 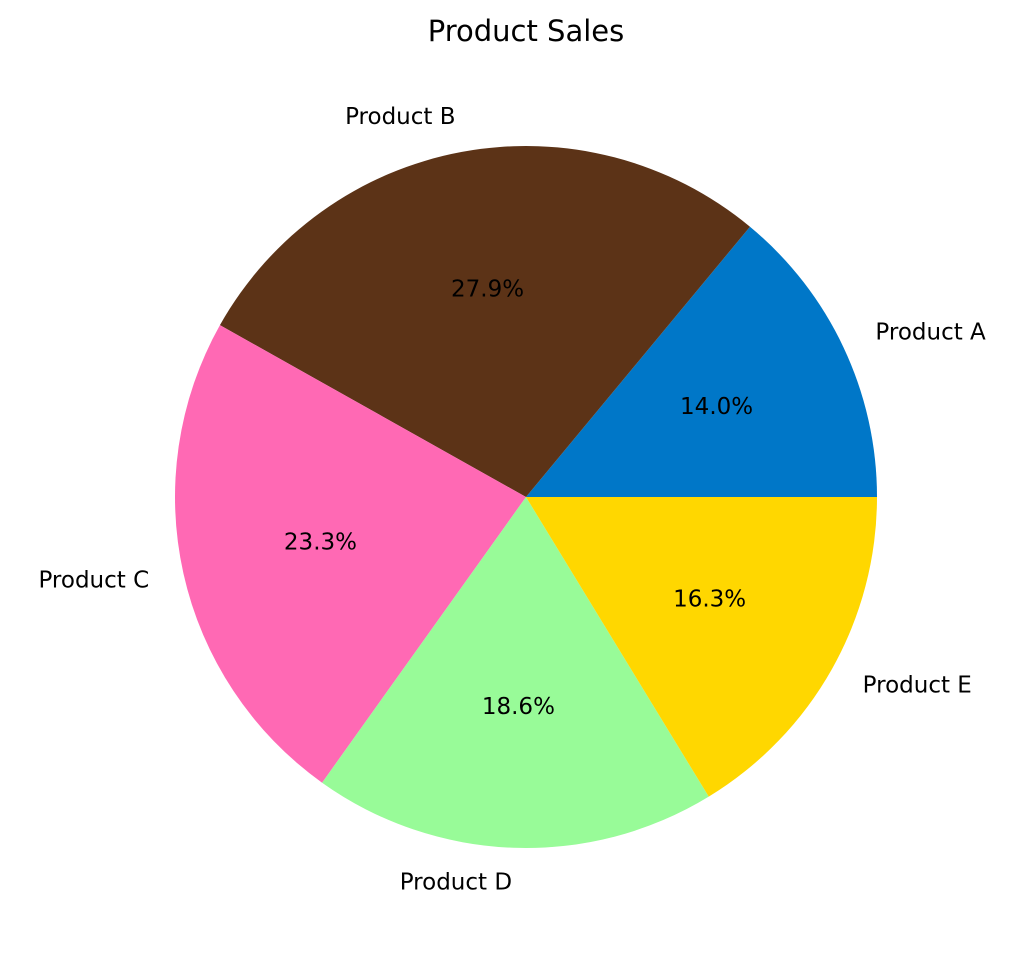 I want to click on value-label: 18.6%, so click(x=518, y=707).